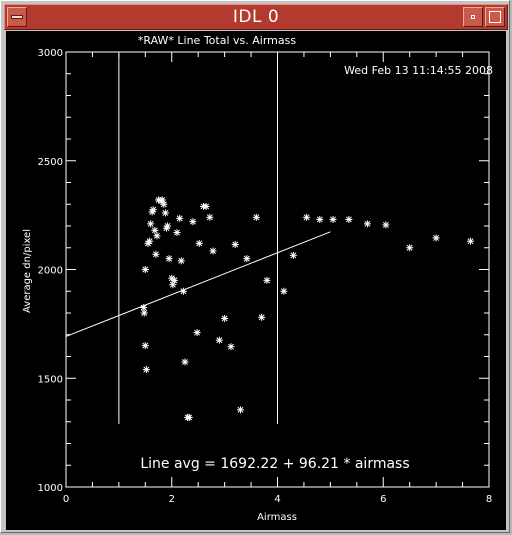 This screenshot has height=535, width=512. I want to click on minimize-icon, so click(473, 17).